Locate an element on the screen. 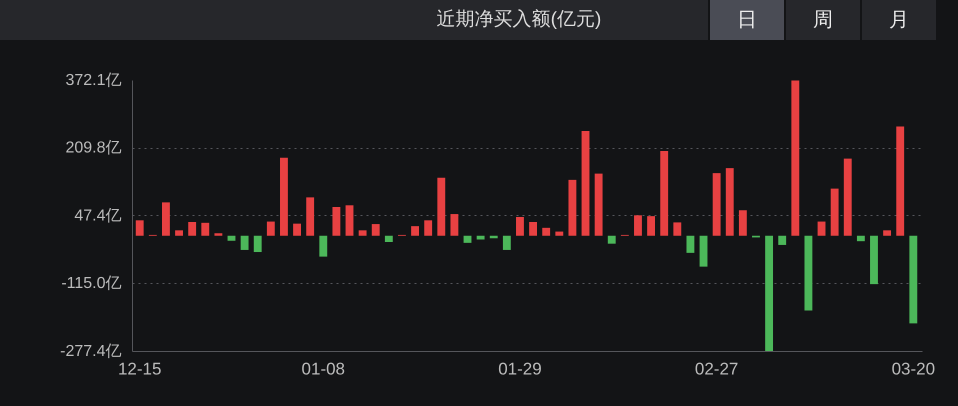  text: 日 is located at coordinates (747, 20).